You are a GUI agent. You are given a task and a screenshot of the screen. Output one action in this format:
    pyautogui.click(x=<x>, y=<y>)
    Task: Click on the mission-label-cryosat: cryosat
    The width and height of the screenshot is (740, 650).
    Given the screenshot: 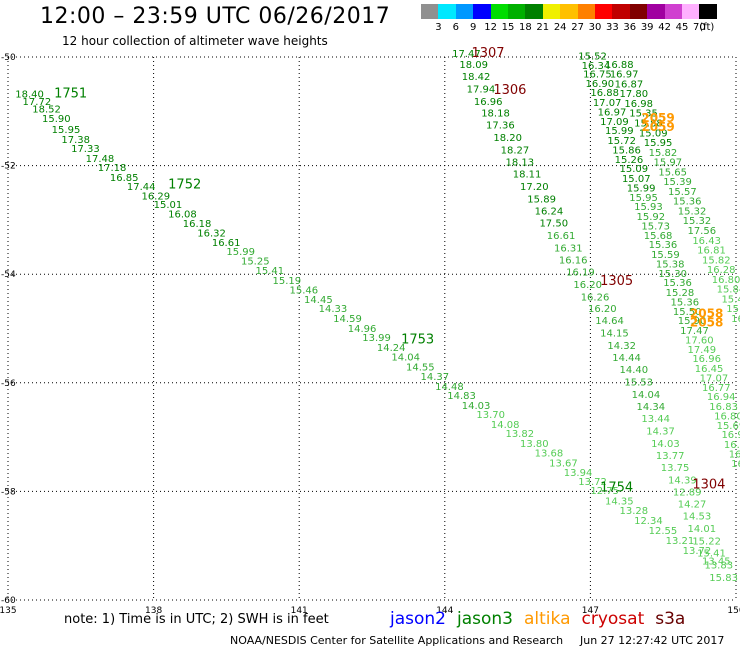 What is the action you would take?
    pyautogui.click(x=613, y=619)
    